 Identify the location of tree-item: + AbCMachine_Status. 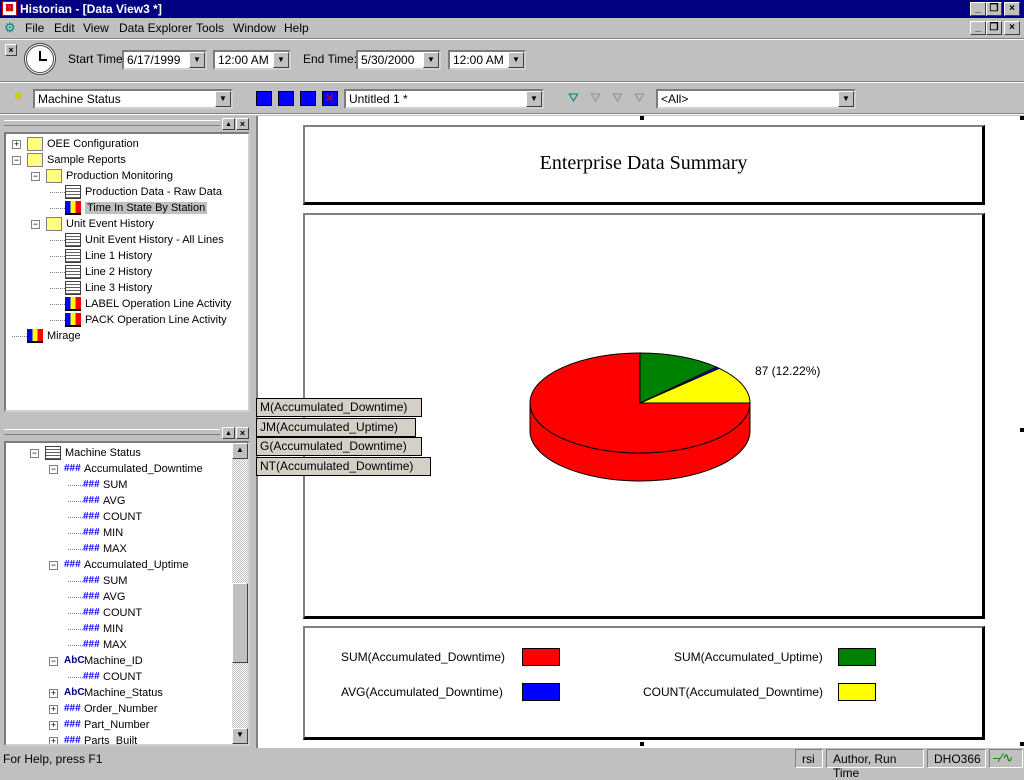
(106, 693).